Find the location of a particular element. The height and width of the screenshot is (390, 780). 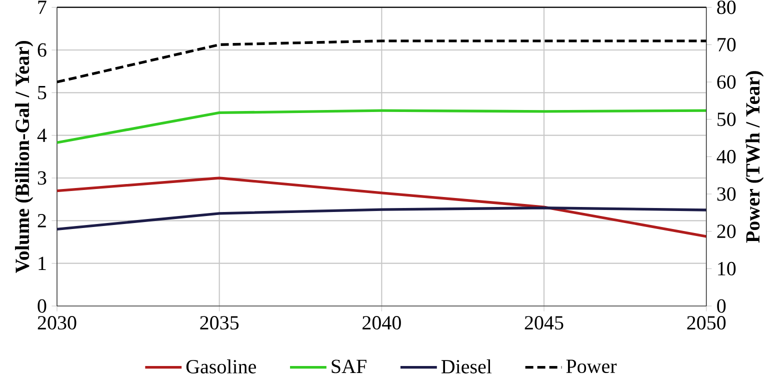

y-axis-title: Volume (Billion-Gal / Year) is located at coordinates (24, 157).